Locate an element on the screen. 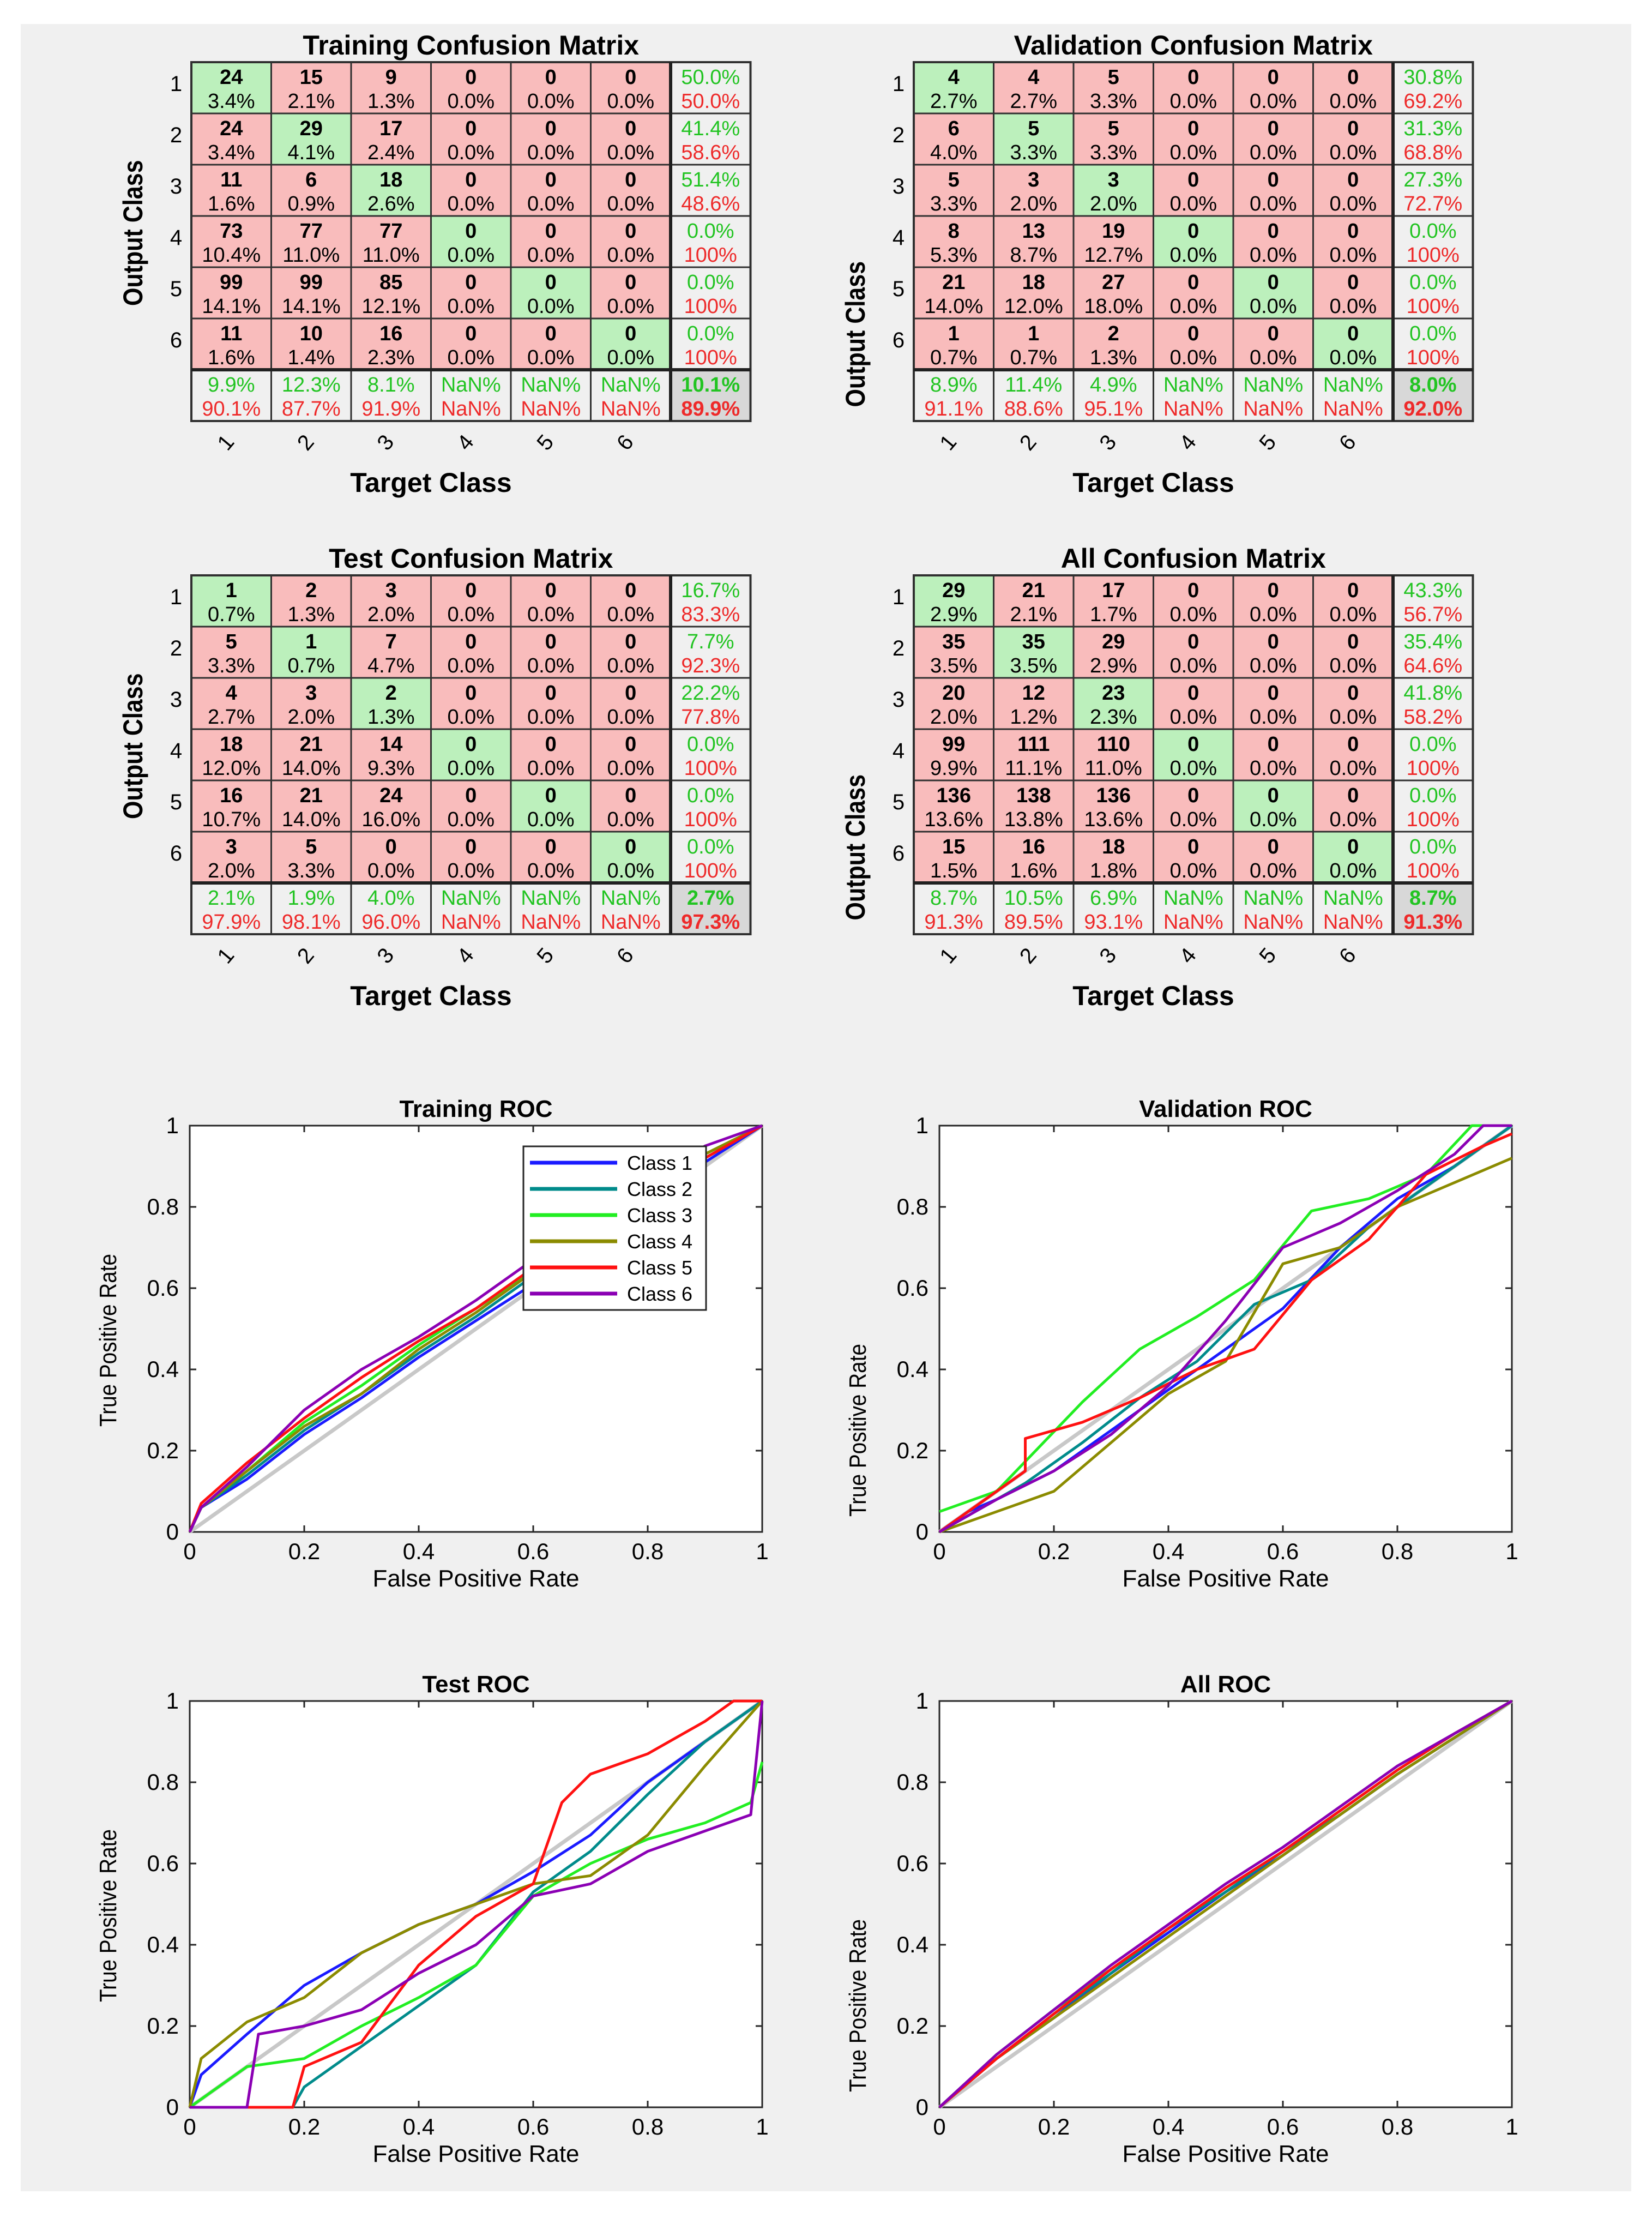  cell-top-text: 11 is located at coordinates (231, 333).